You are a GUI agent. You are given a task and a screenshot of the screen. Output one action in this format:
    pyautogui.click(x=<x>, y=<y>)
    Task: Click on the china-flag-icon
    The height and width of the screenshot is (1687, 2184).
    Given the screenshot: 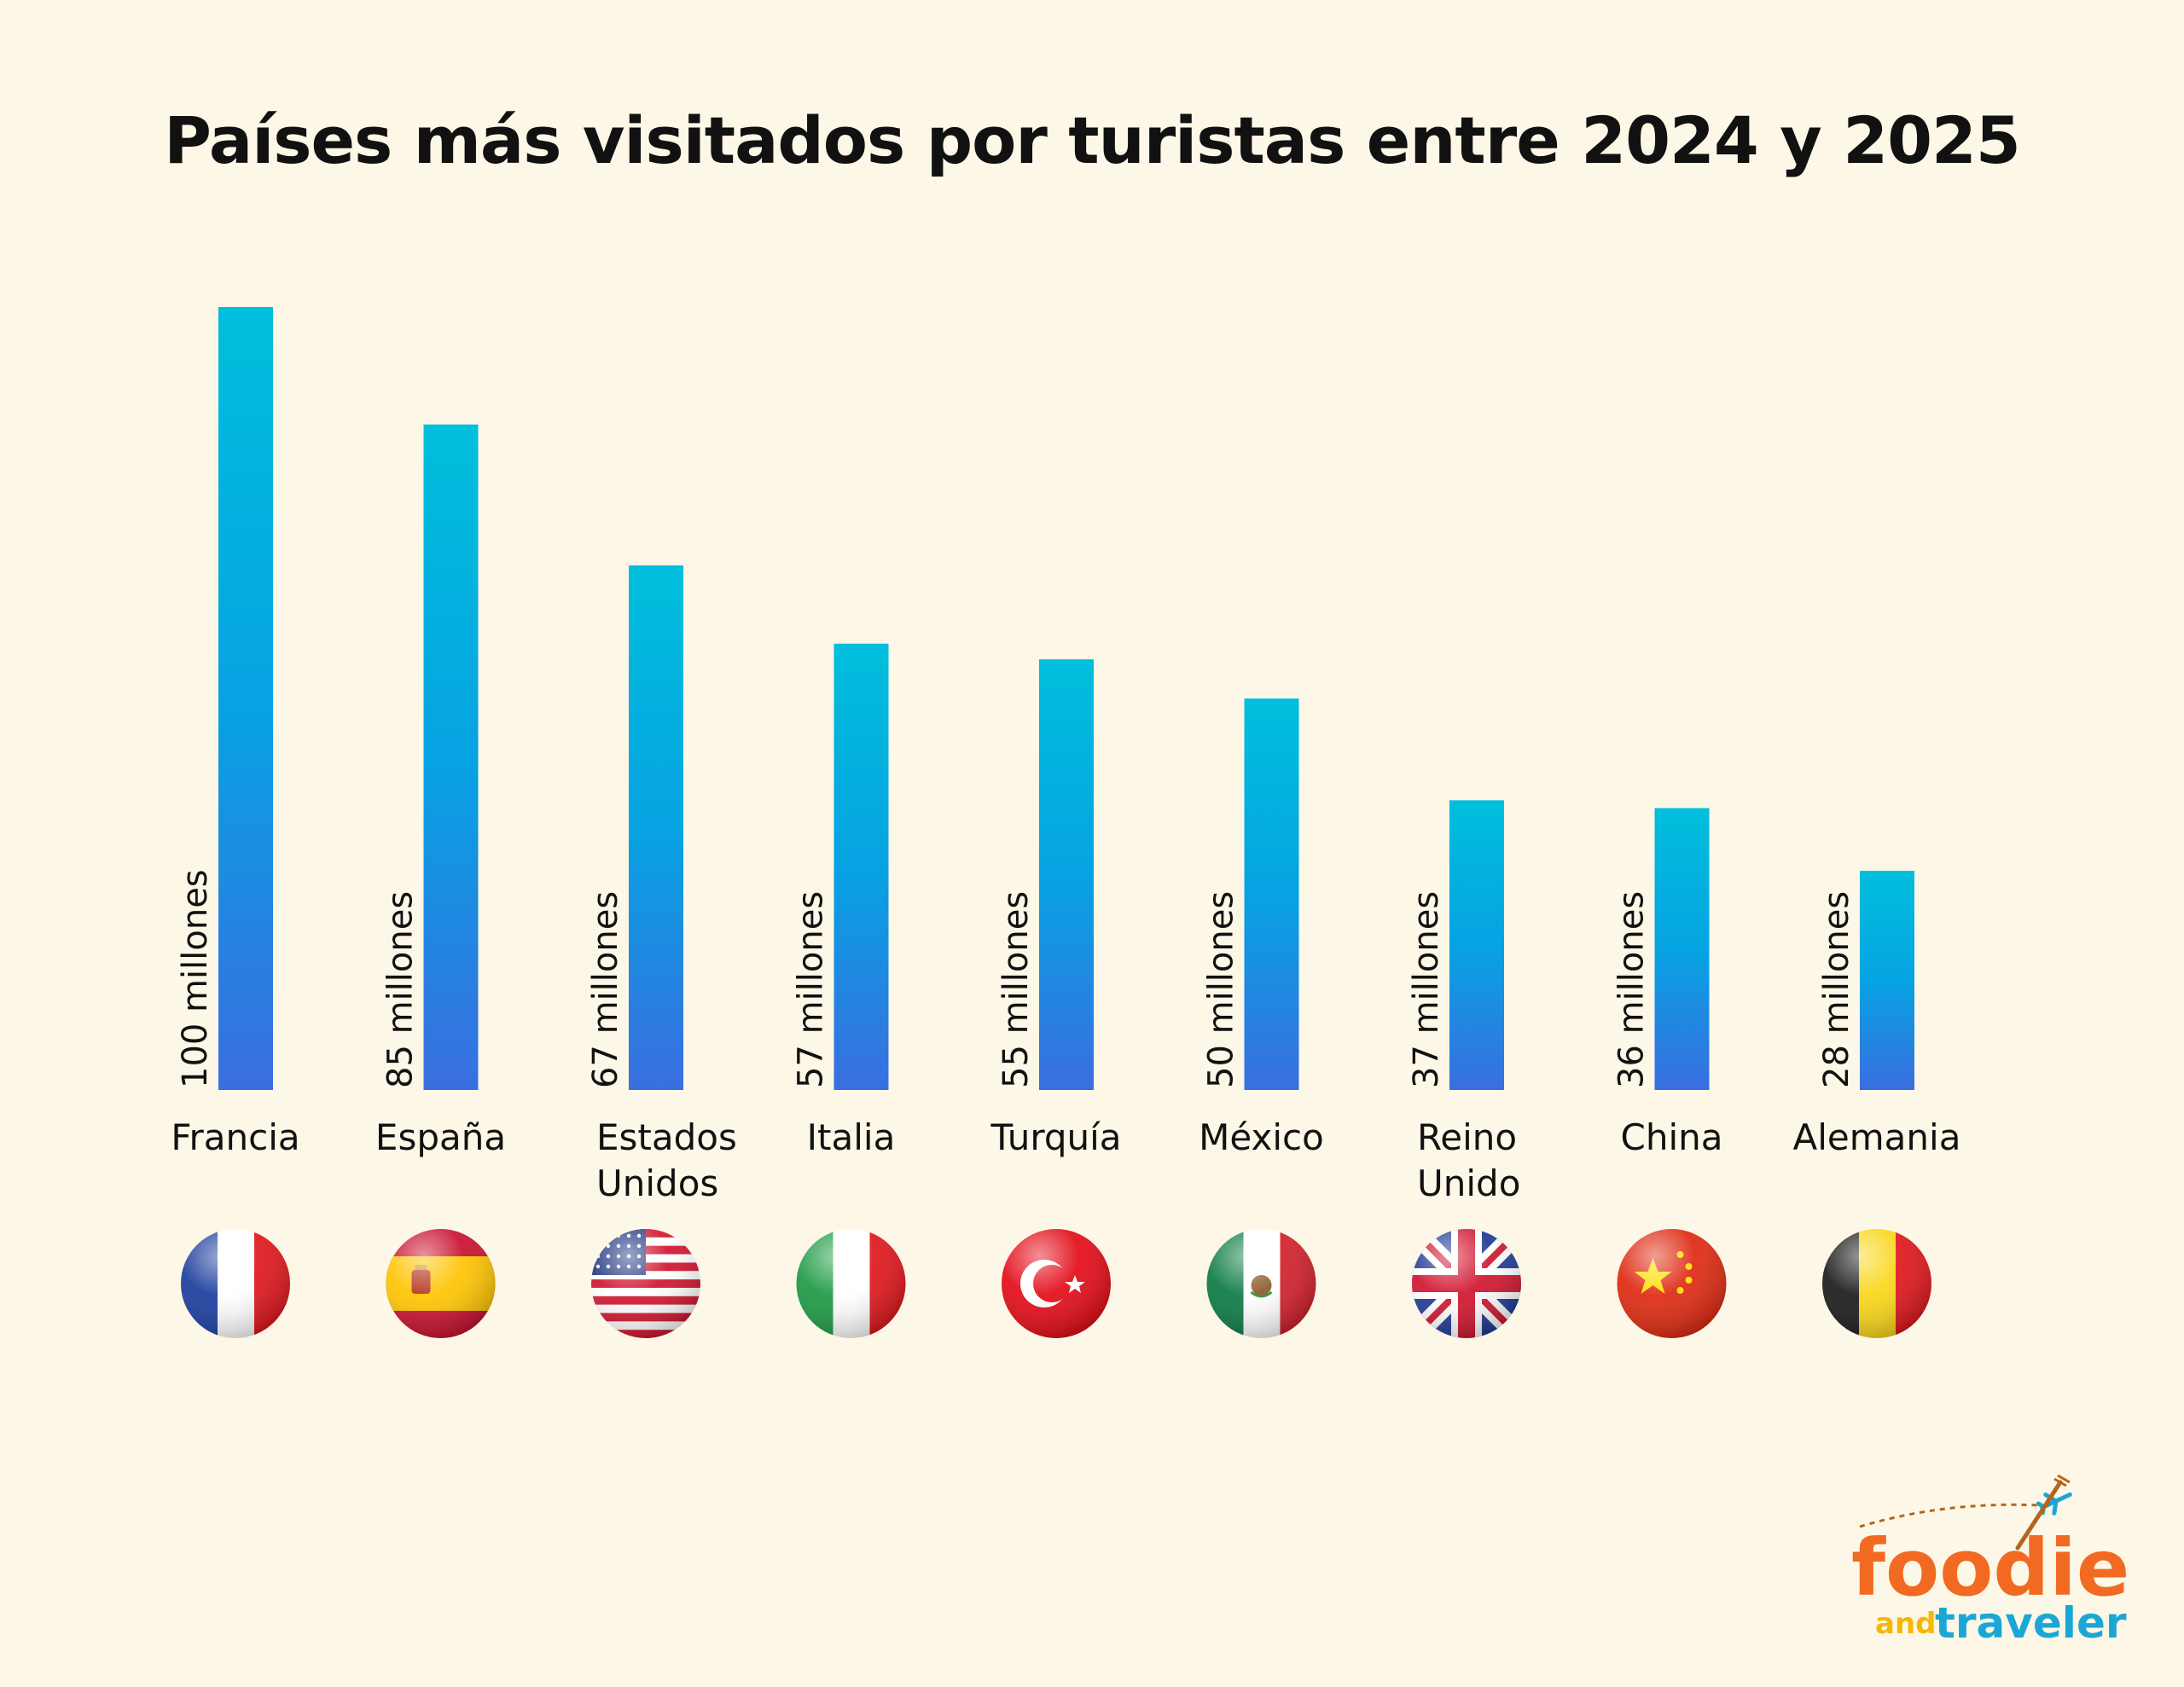 What is the action you would take?
    pyautogui.click(x=1672, y=1283)
    